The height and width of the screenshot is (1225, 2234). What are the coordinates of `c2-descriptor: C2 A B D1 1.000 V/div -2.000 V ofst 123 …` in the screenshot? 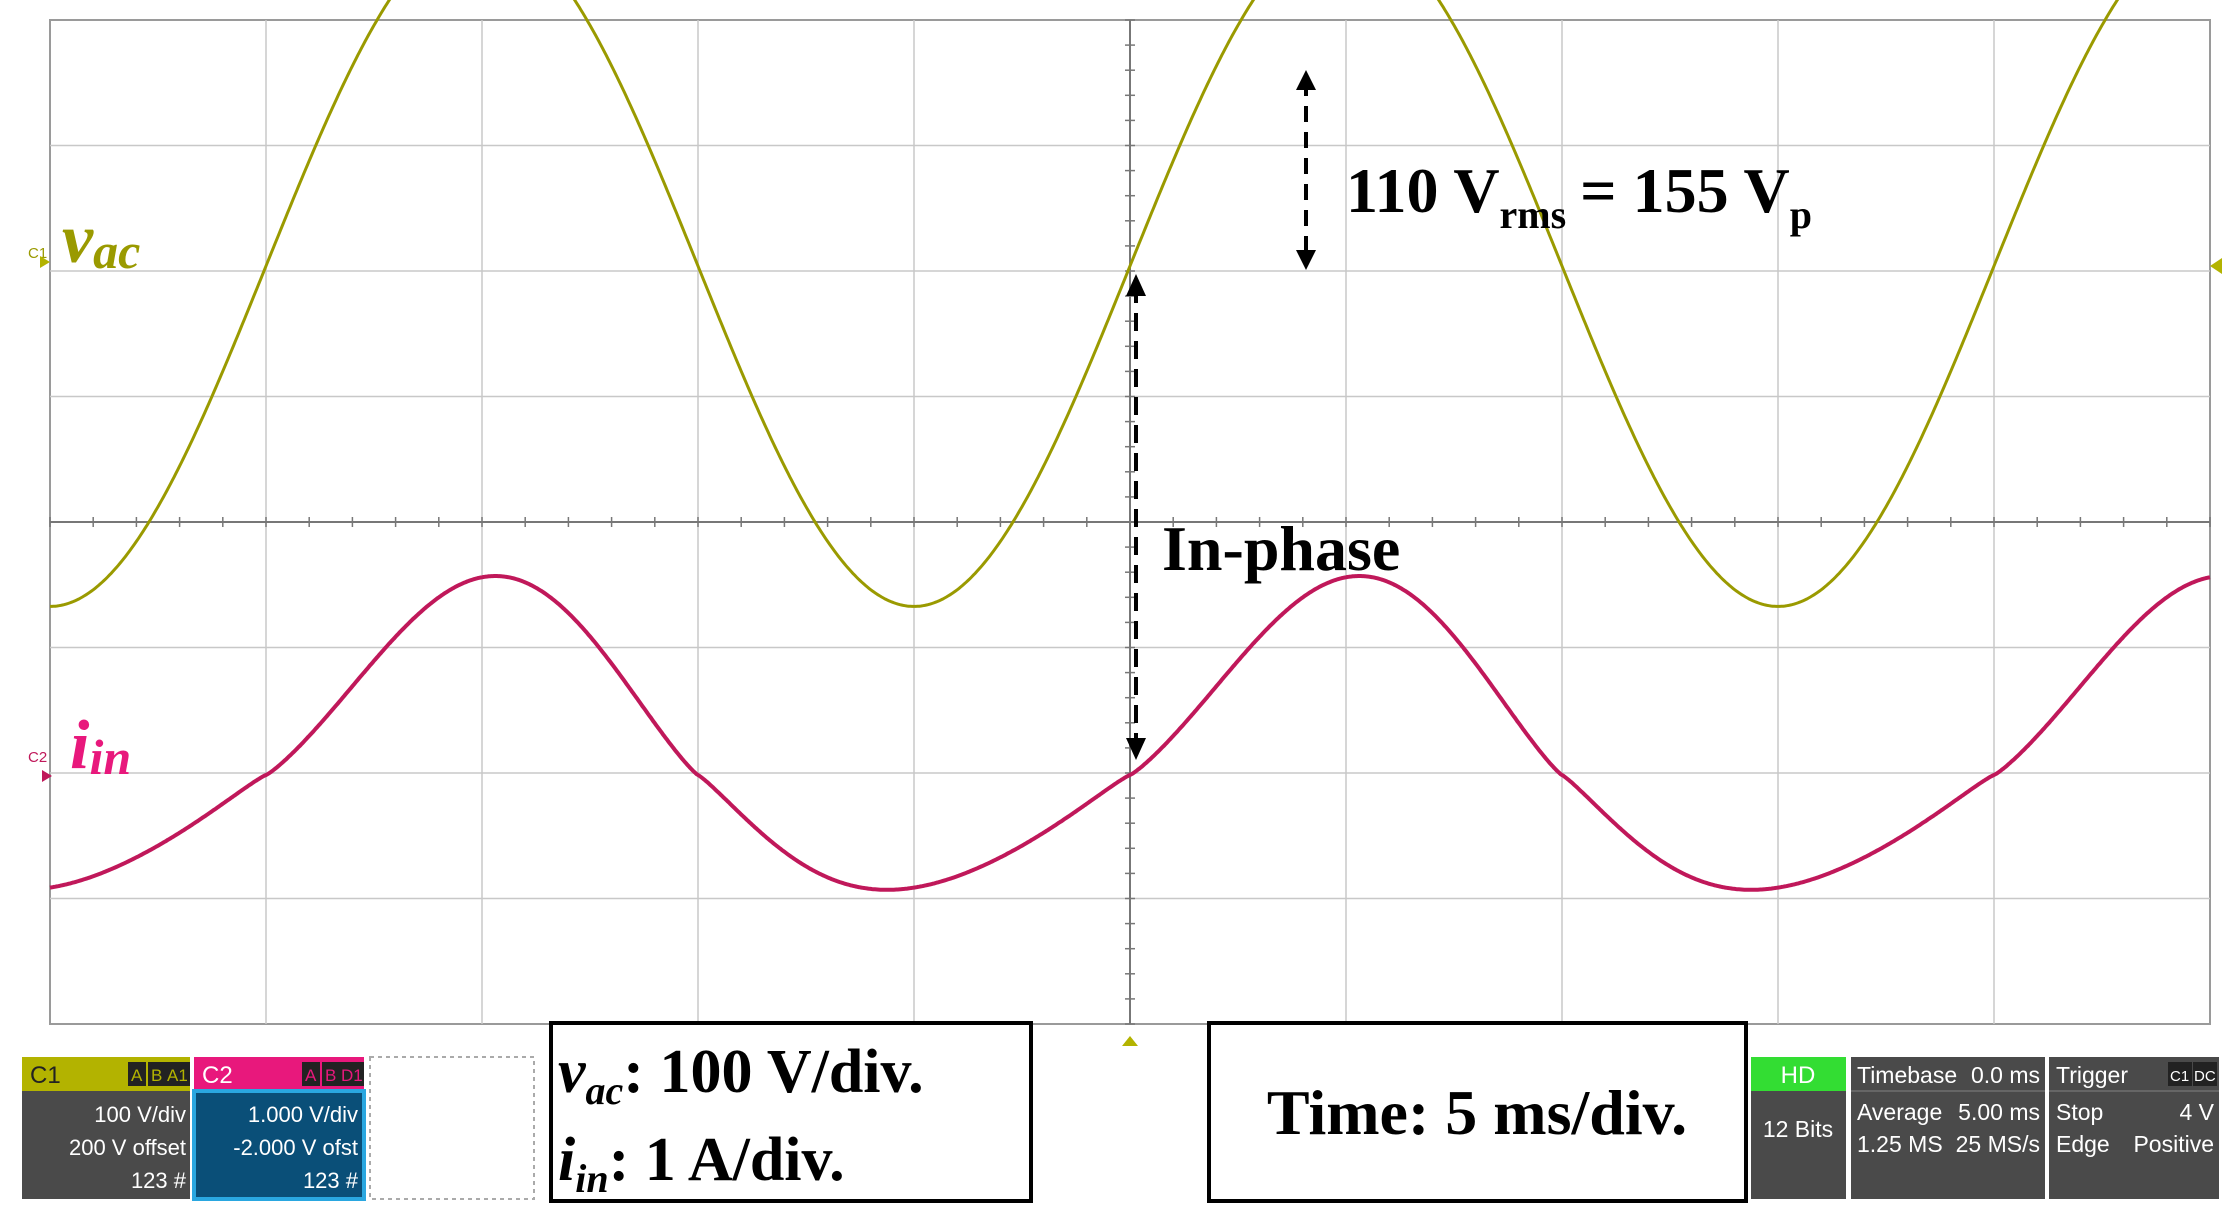 It's located at (279, 1129).